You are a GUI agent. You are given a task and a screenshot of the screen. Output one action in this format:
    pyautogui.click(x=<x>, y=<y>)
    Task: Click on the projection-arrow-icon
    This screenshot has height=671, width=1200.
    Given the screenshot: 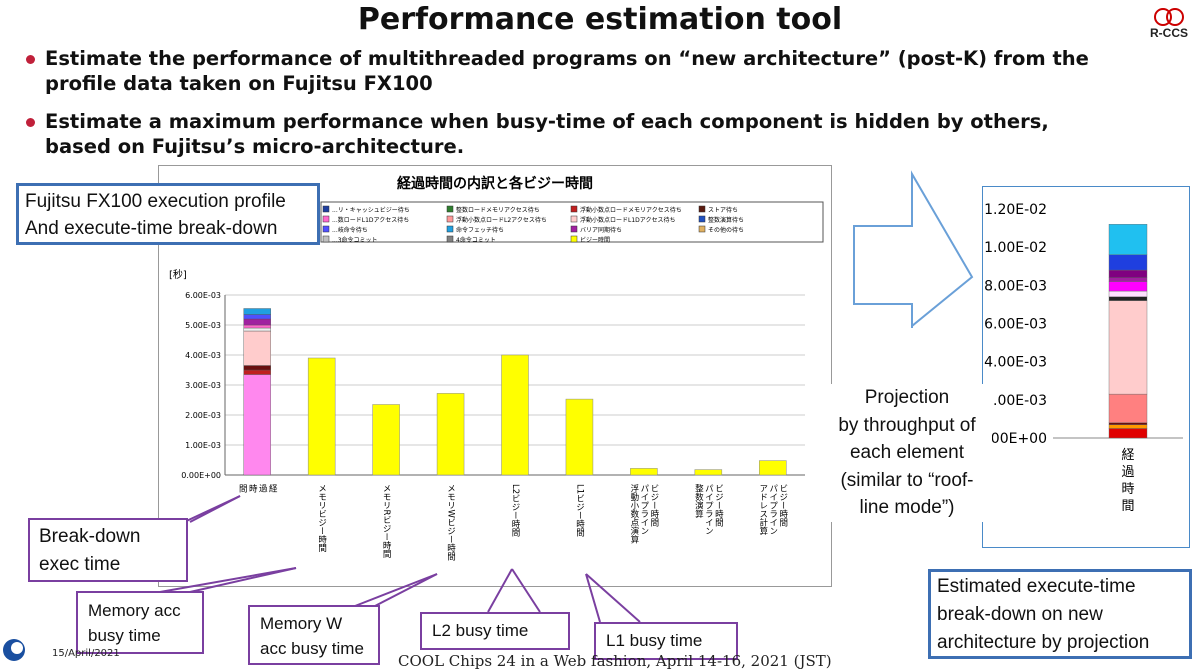 What is the action you would take?
    pyautogui.click(x=913, y=249)
    